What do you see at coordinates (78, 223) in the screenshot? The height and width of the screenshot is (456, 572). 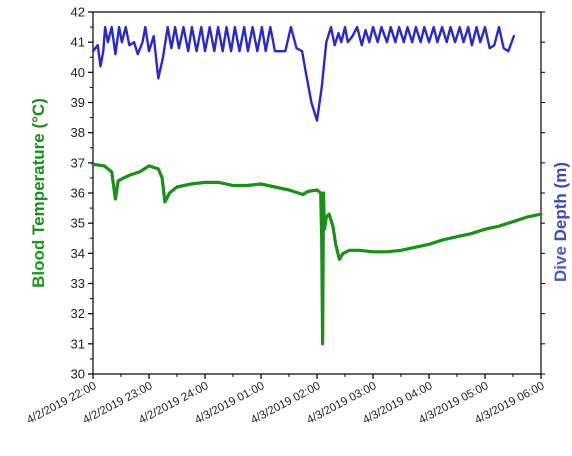 I see `left-y-tick-label: 35` at bounding box center [78, 223].